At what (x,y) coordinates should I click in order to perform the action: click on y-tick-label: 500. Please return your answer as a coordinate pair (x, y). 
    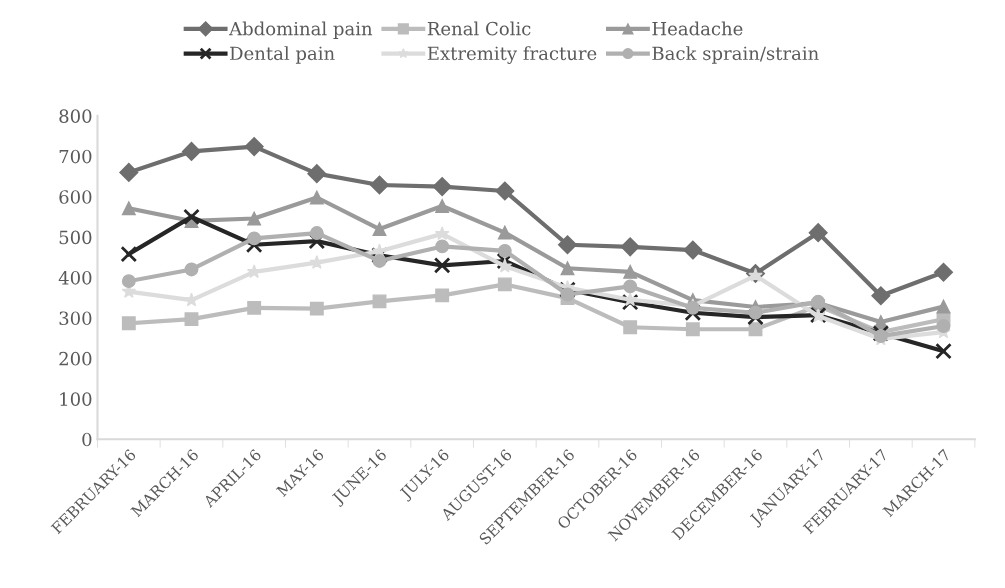
    Looking at the image, I should click on (75, 237).